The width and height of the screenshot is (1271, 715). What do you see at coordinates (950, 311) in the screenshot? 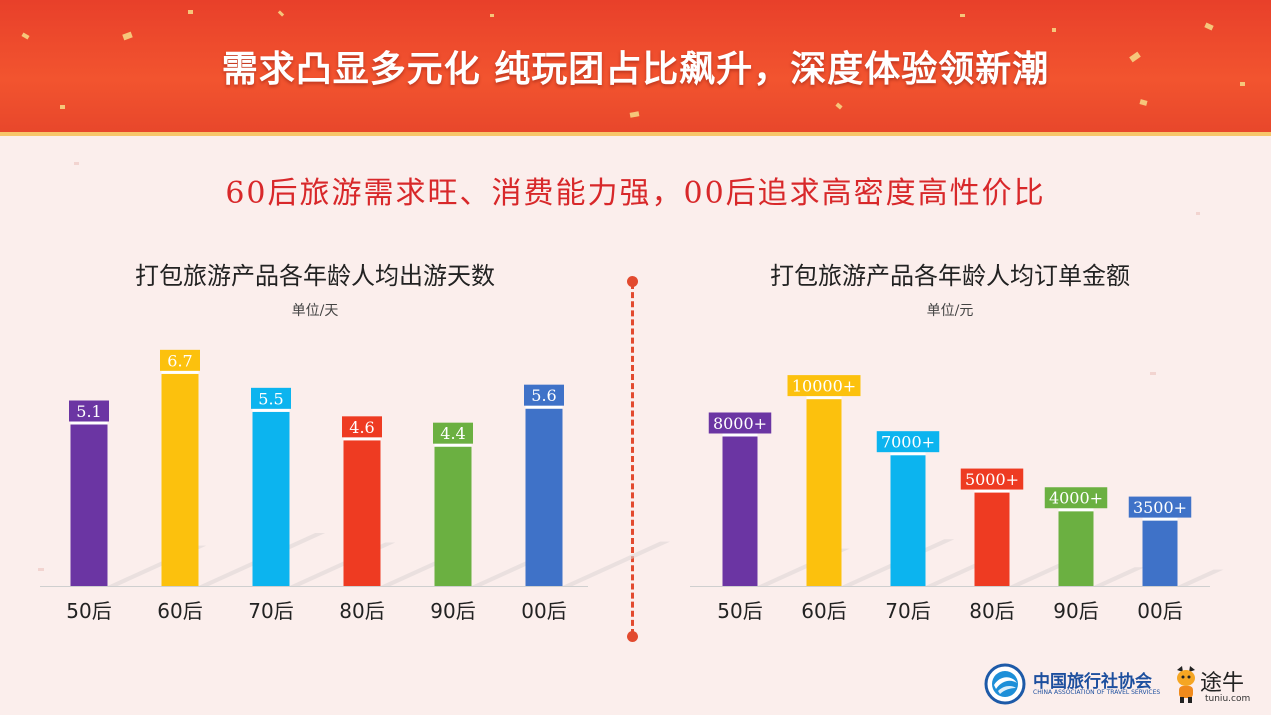
I see `right-chart-unit: 单位/元` at bounding box center [950, 311].